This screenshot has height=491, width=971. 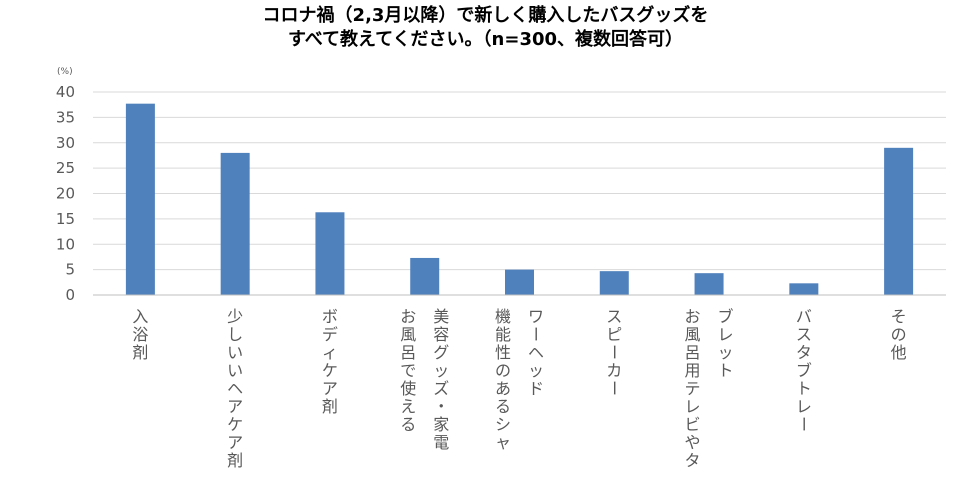 I want to click on category-label: その他, so click(x=899, y=334).